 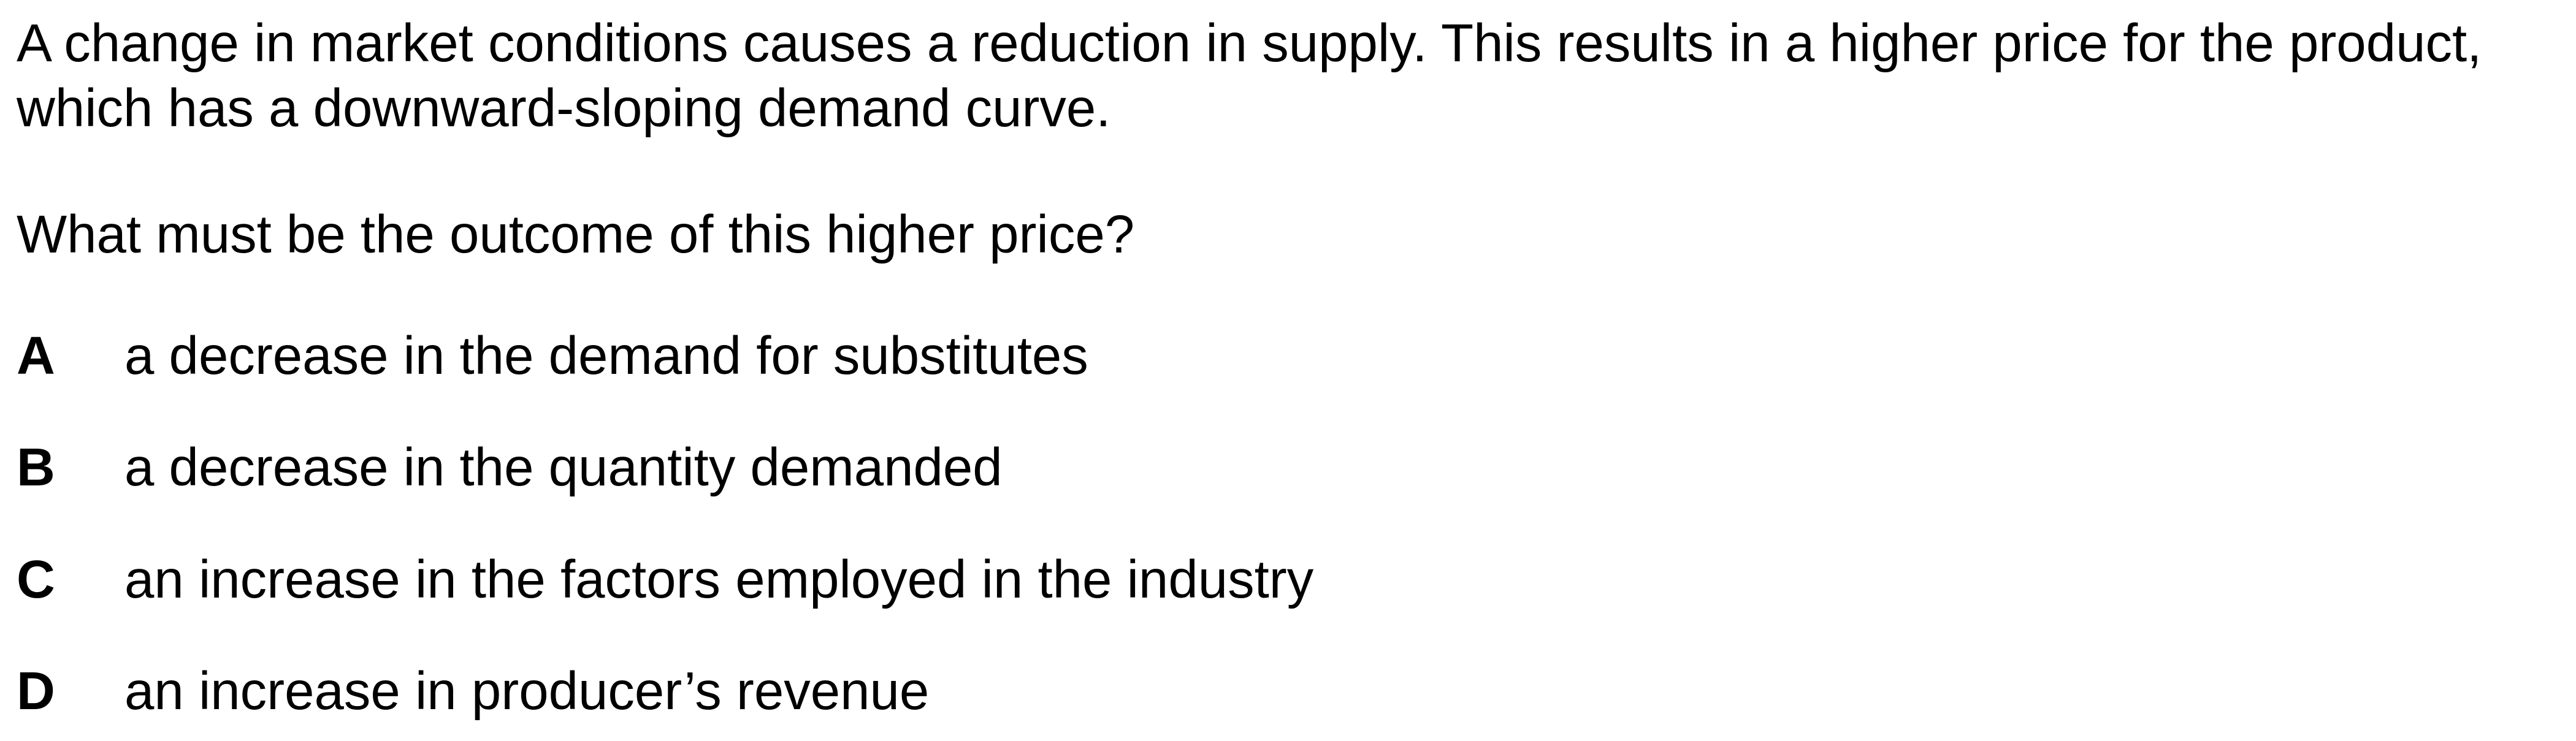 What do you see at coordinates (36, 468) in the screenshot?
I see `option-b-letter: B` at bounding box center [36, 468].